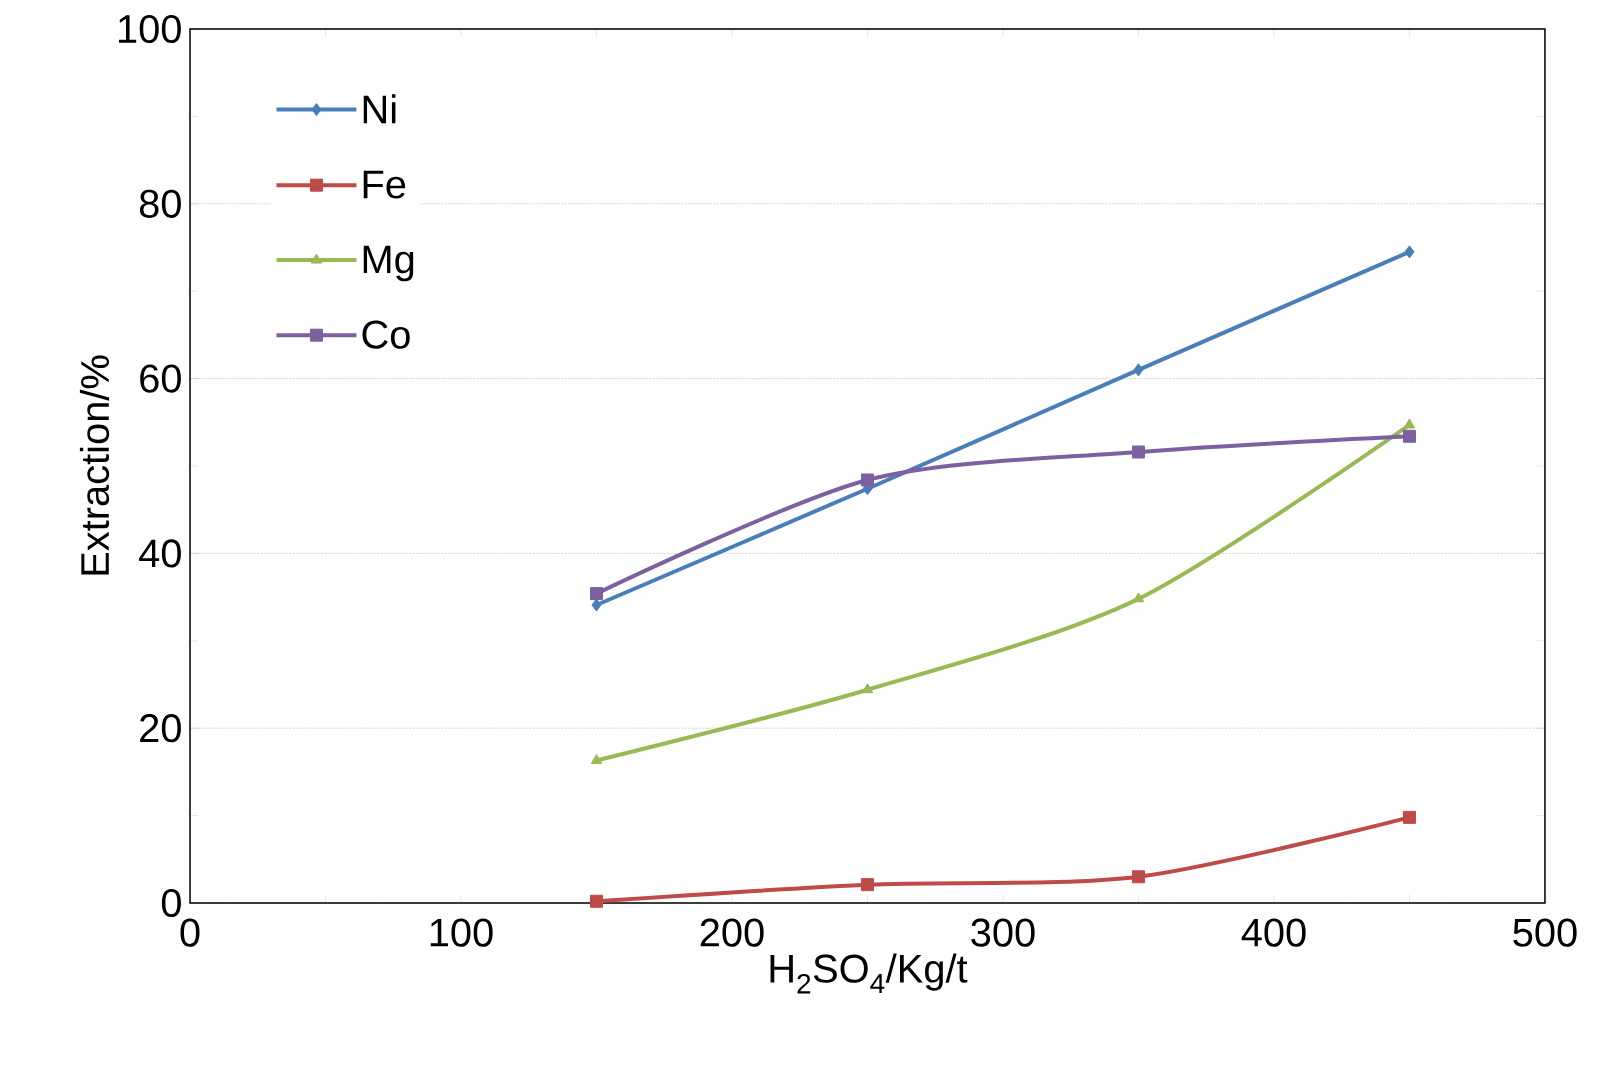 Image resolution: width=1598 pixels, height=1076 pixels. Describe the element at coordinates (461, 932) in the screenshot. I see `x-tick-label: 100` at that location.